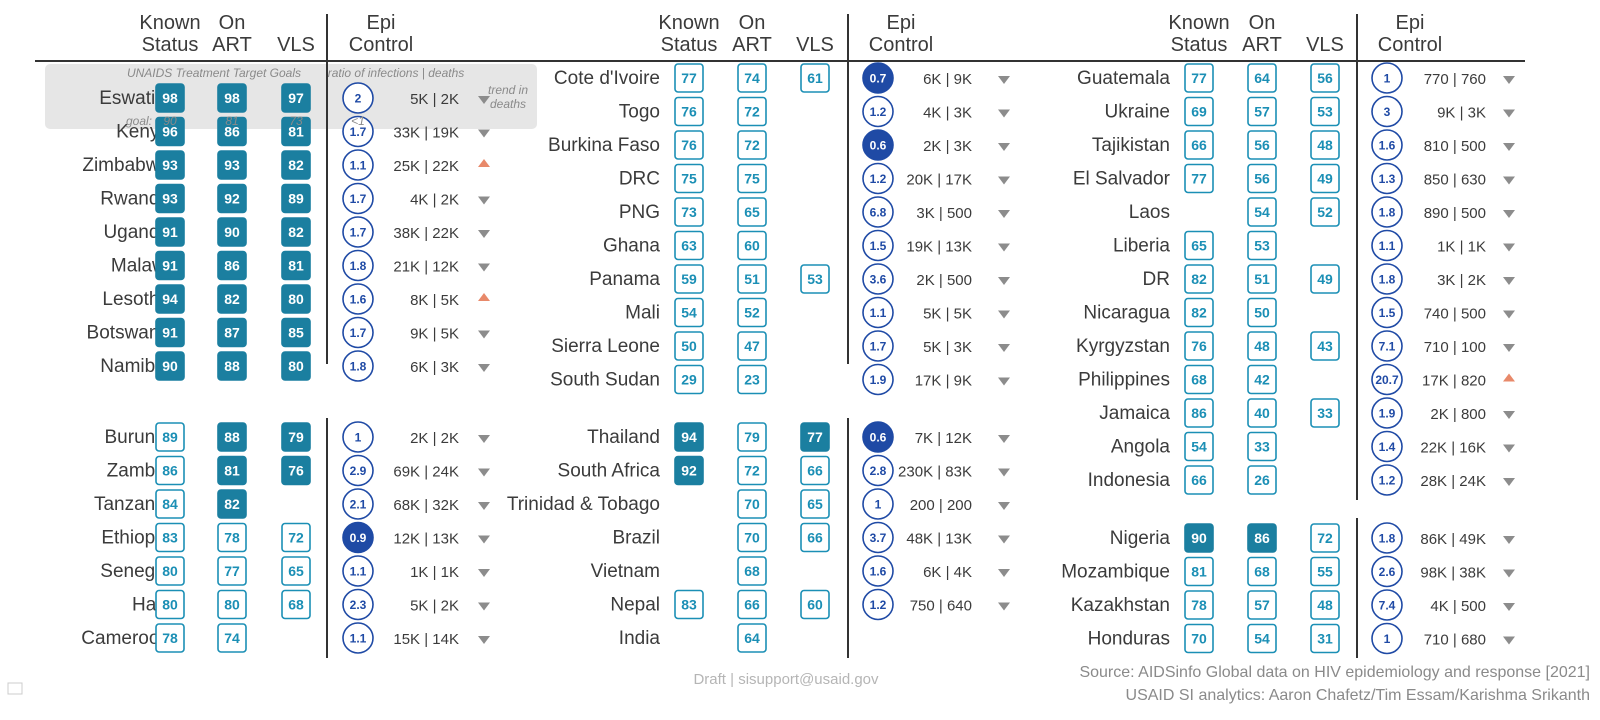 This screenshot has width=1600, height=720. Describe the element at coordinates (1325, 413) in the screenshot. I see `vls-value: 33` at that location.